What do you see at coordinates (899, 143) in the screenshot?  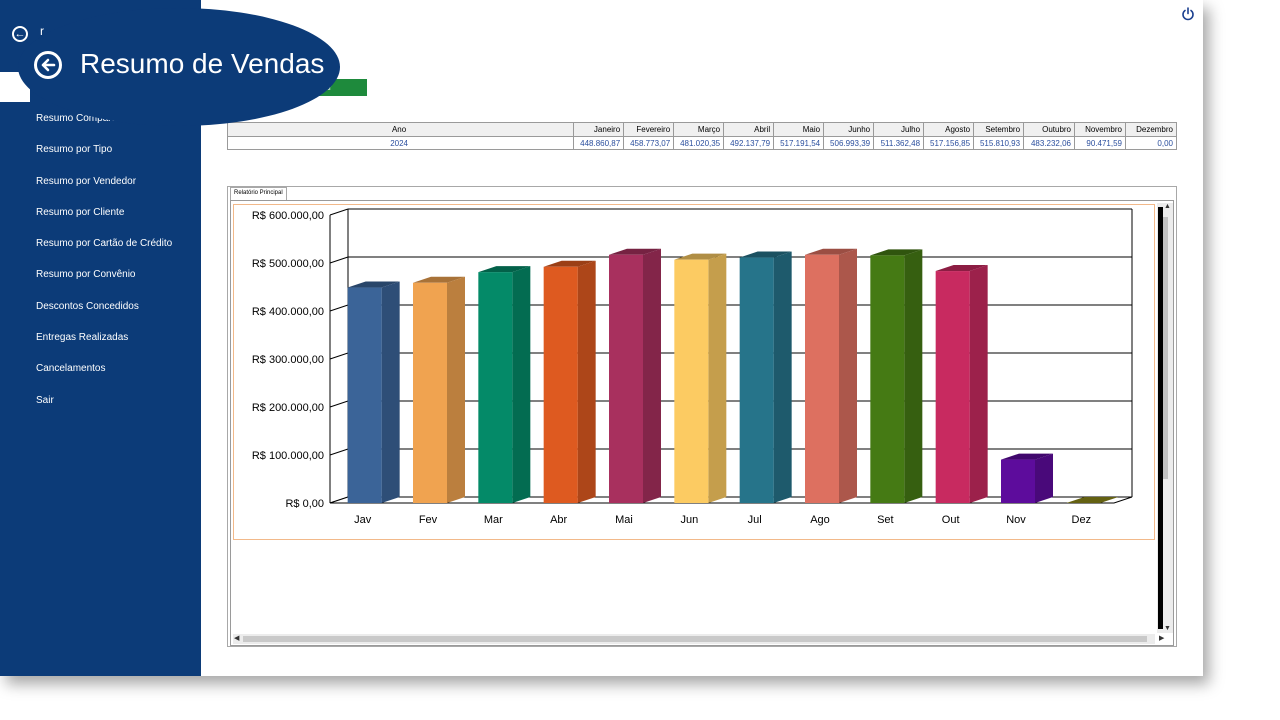 I see `cell-julho: 511.362,48` at bounding box center [899, 143].